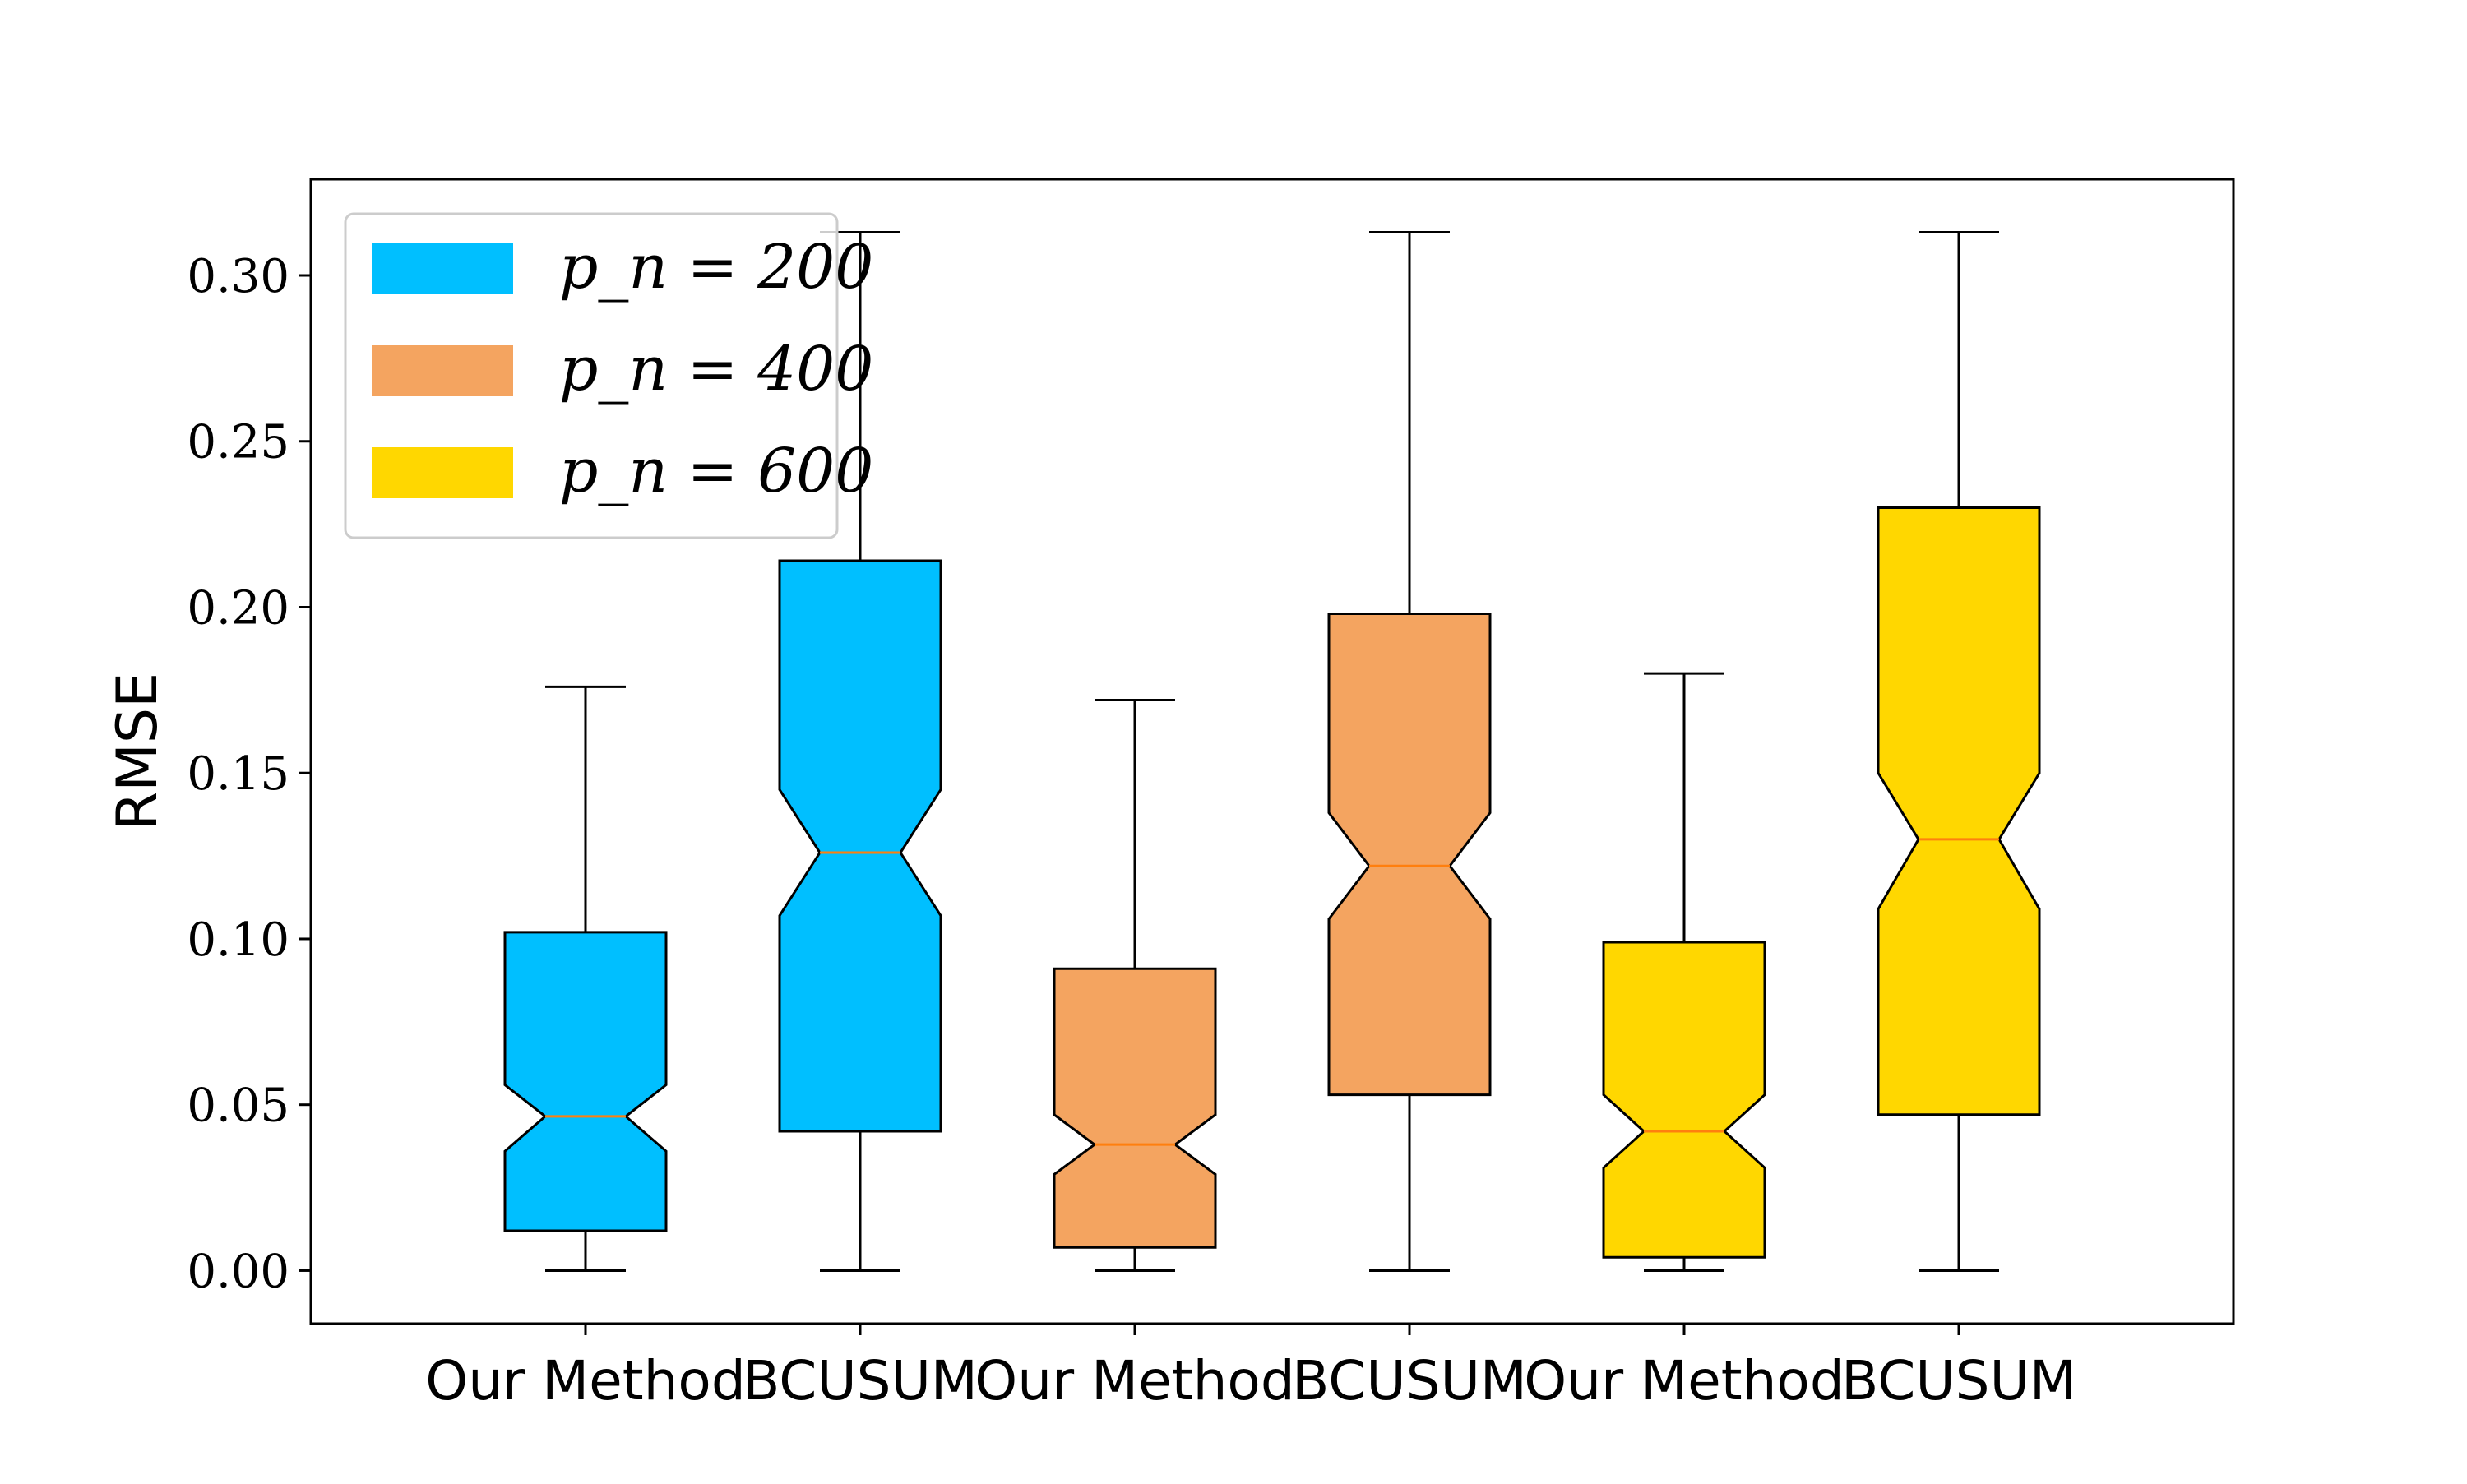 Image resolution: width=2467 pixels, height=1484 pixels. What do you see at coordinates (238, 1106) in the screenshot?
I see `y-tick-label: 0.05` at bounding box center [238, 1106].